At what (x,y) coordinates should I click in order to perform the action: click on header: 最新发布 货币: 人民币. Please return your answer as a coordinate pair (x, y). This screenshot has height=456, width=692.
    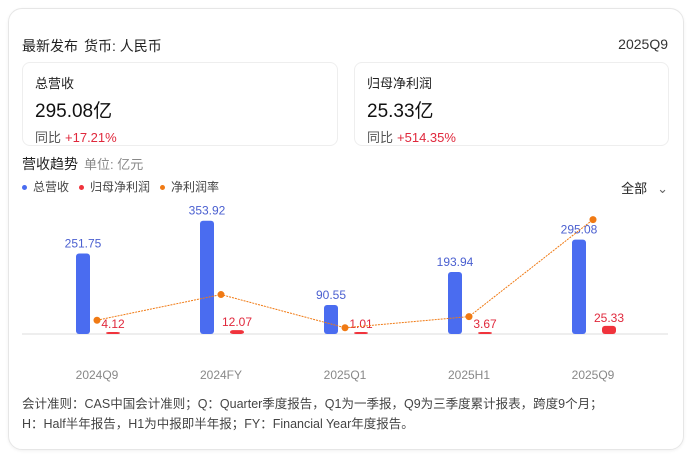
    Looking at the image, I should click on (92, 46).